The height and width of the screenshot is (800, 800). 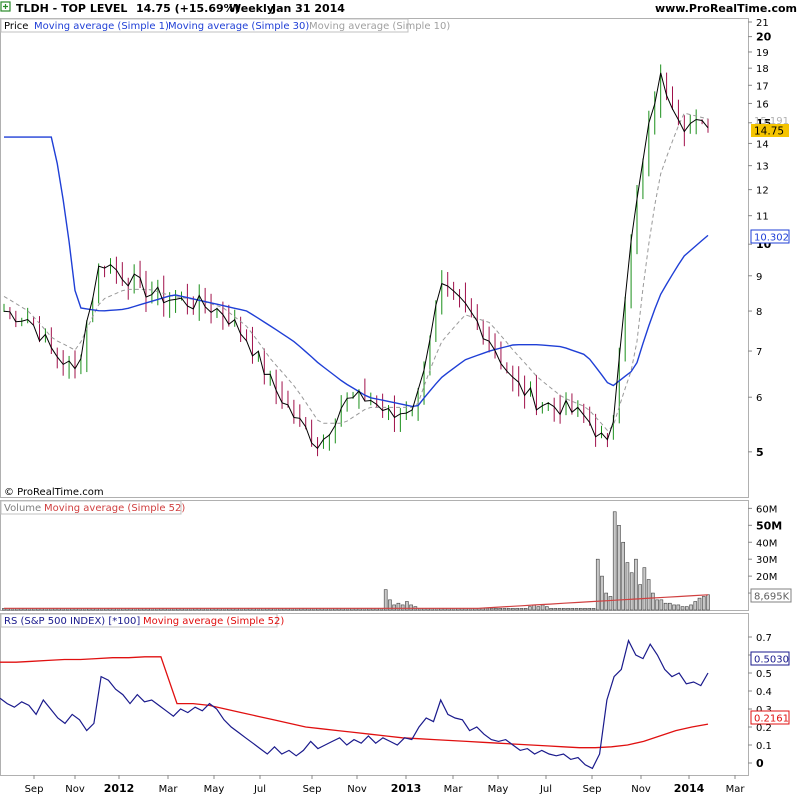 I want to click on x-tick-label: 2014, so click(x=689, y=788).